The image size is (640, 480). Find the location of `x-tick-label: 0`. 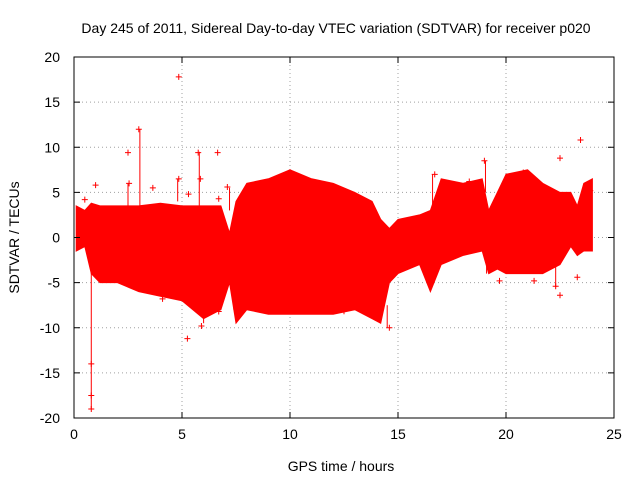

x-tick-label: 0 is located at coordinates (74, 434).